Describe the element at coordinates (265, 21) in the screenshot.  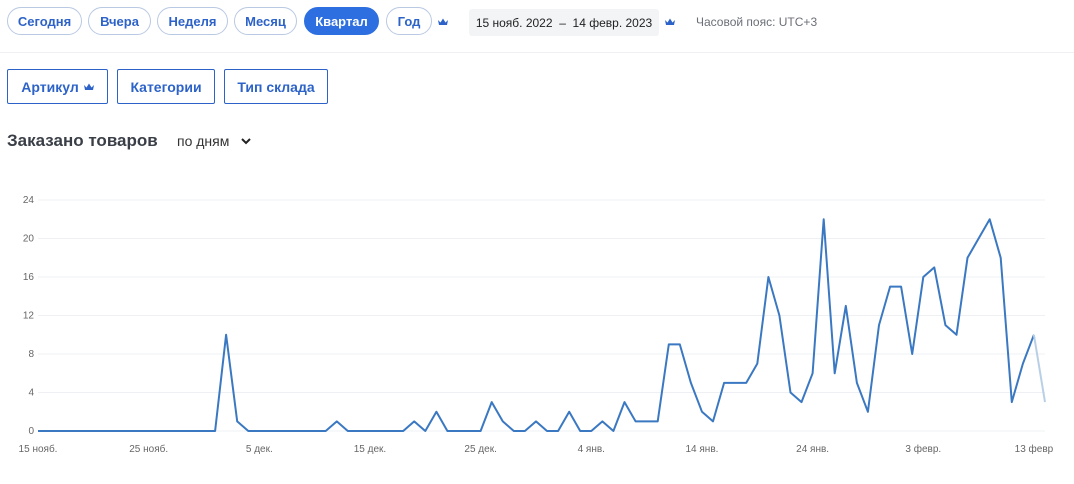
I see `period-month-button: Месяц` at that location.